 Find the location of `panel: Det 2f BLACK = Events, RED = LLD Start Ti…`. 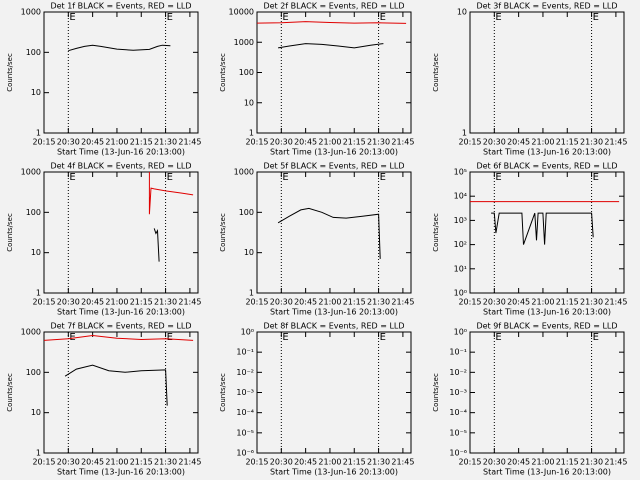

panel: Det 2f BLACK = Events, RED = LLD Start Ti… is located at coordinates (316, 79).